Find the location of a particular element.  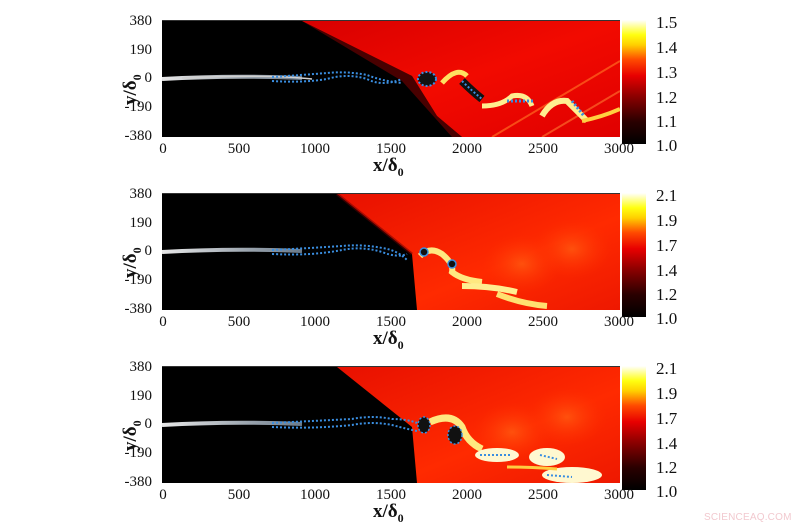

colorbar-label: 1.1 is located at coordinates (667, 121).